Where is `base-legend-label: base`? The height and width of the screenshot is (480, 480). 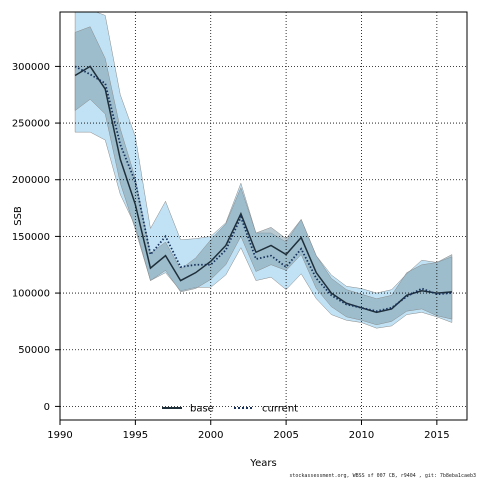
base-legend-label: base is located at coordinates (202, 409).